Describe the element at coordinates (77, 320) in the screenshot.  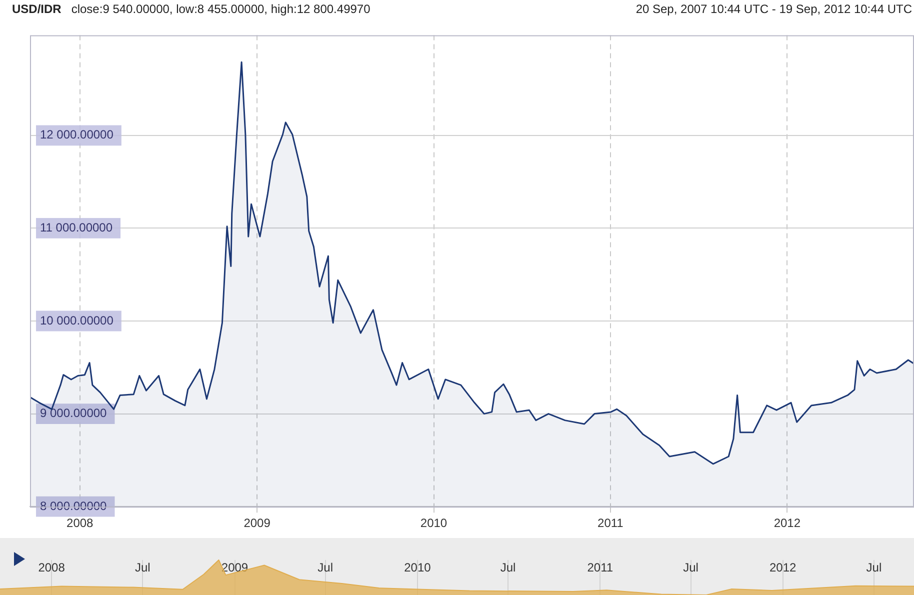
I see `y-tick-label: 10 000.00000` at that location.